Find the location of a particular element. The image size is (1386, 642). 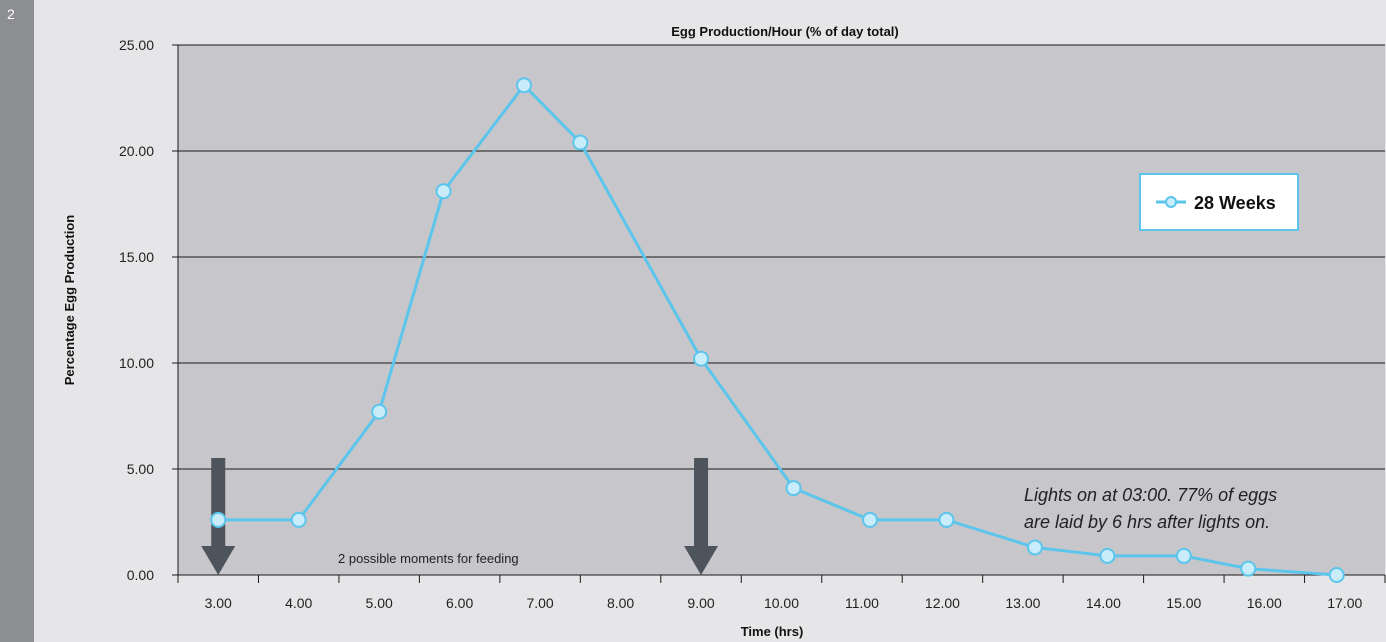

y-tick-label: 0.00 is located at coordinates (140, 575).